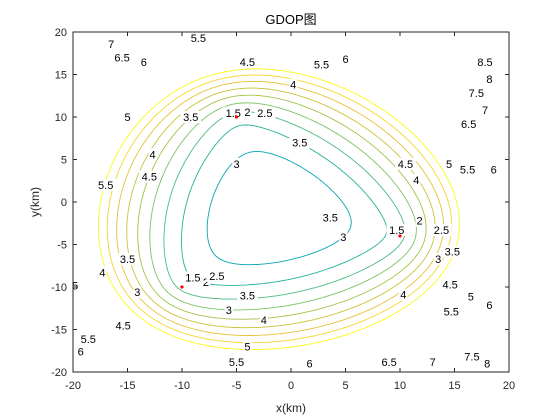  What do you see at coordinates (59, 373) in the screenshot?
I see `y-tick-label: -20` at bounding box center [59, 373].